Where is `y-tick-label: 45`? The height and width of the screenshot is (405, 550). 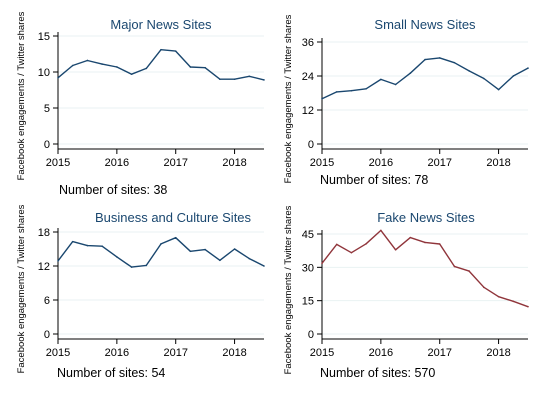
y-tick-label: 45 is located at coordinates (308, 235).